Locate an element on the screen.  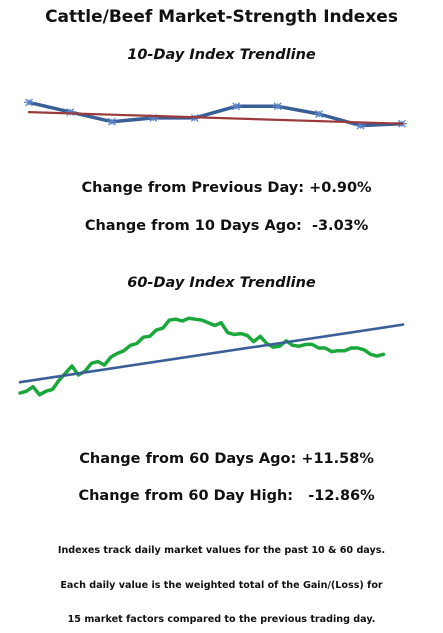
stat-60day-high-value: -12.86% is located at coordinates (341, 496).